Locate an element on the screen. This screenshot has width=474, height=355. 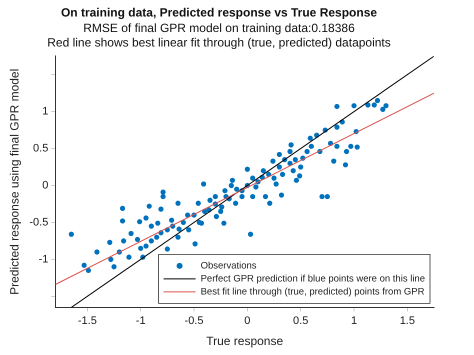
text: Red line shows best linear fit through (true, predicted) datapoints is located at coordinates (219, 42).